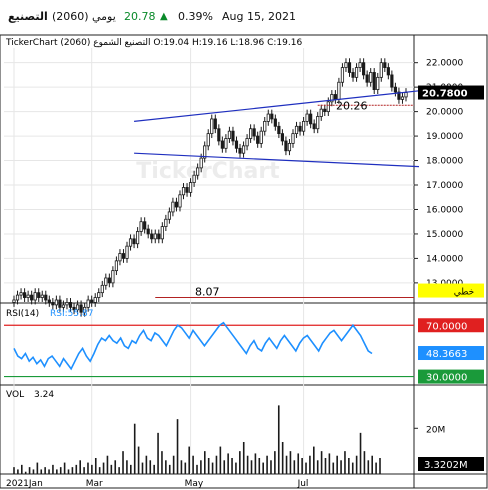 The width and height of the screenshot is (488, 490). Describe the element at coordinates (207, 292) in the screenshot. I see `annotation-label: 8.07` at that location.